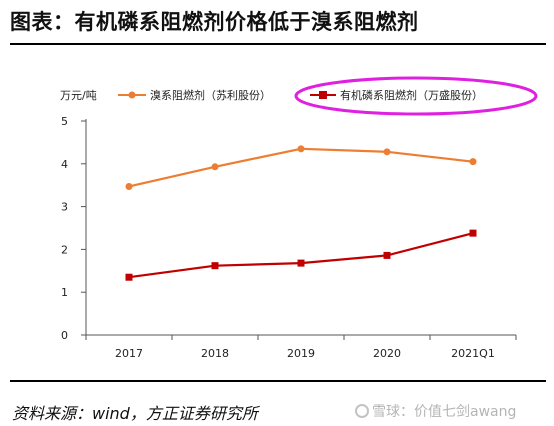  What do you see at coordinates (64, 249) in the screenshot?
I see `y-tick-label: 2` at bounding box center [64, 249].